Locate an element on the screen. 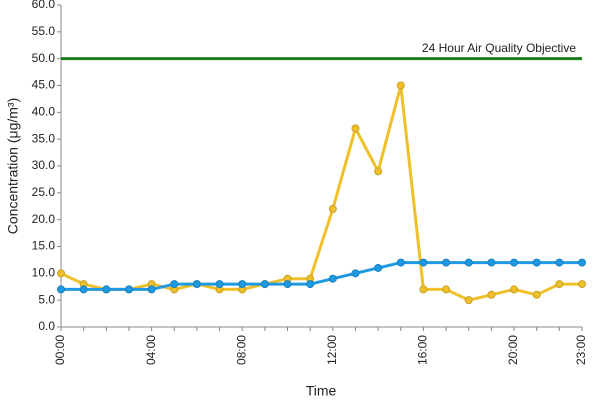 The width and height of the screenshot is (600, 400). y-axis-title: Concentration (μg/m³) is located at coordinates (13, 166).